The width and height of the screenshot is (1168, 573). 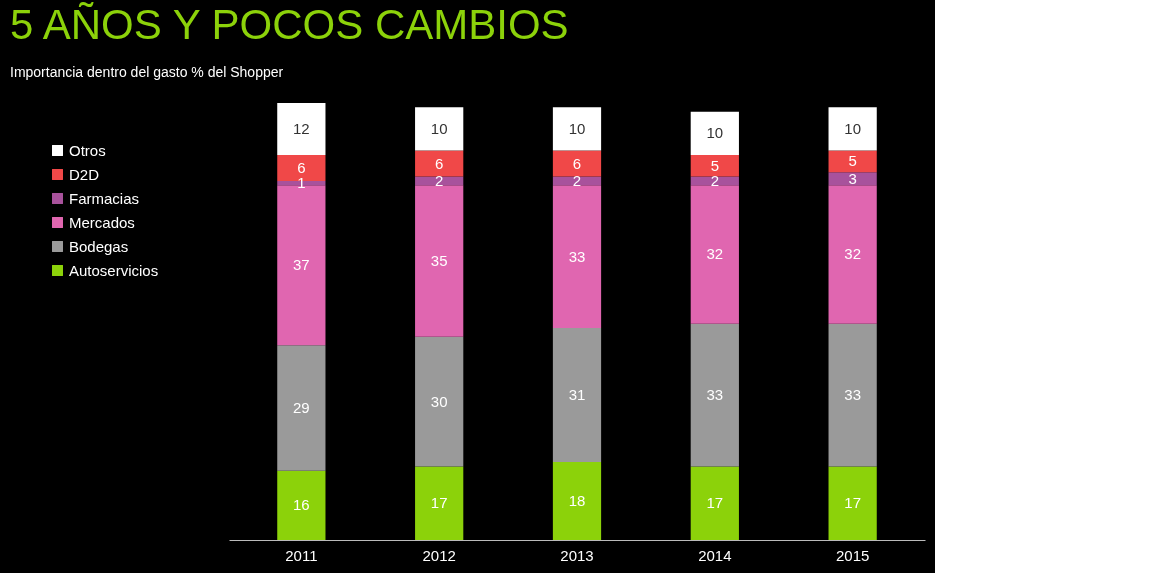 What do you see at coordinates (87, 150) in the screenshot?
I see `legend-label: Otros` at bounding box center [87, 150].